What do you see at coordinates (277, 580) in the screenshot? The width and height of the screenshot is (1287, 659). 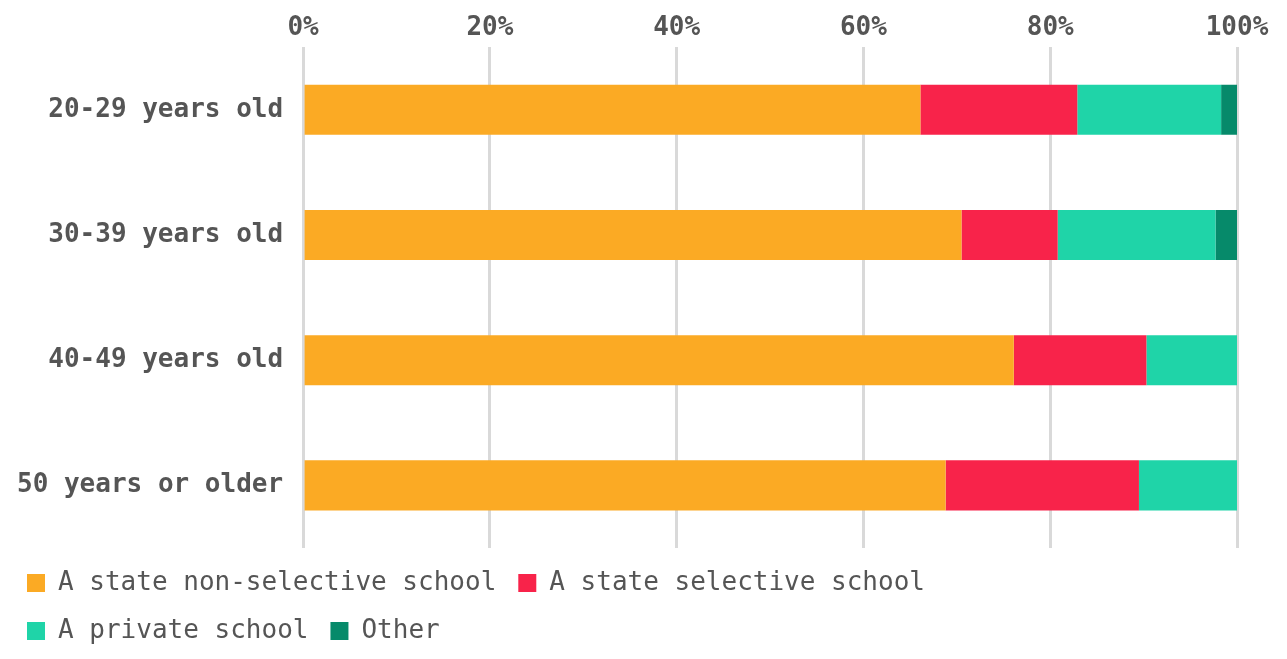 I see `legend-label: A state non-selective school` at bounding box center [277, 580].